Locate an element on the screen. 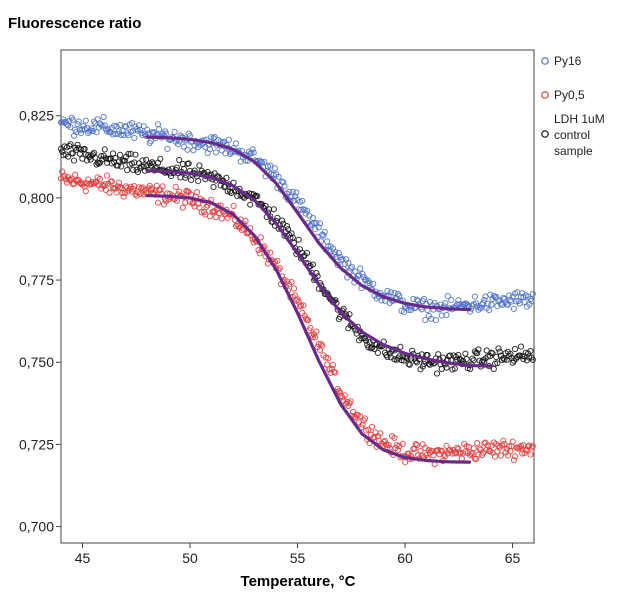  y-tick-label: 0,775 is located at coordinates (36, 280).